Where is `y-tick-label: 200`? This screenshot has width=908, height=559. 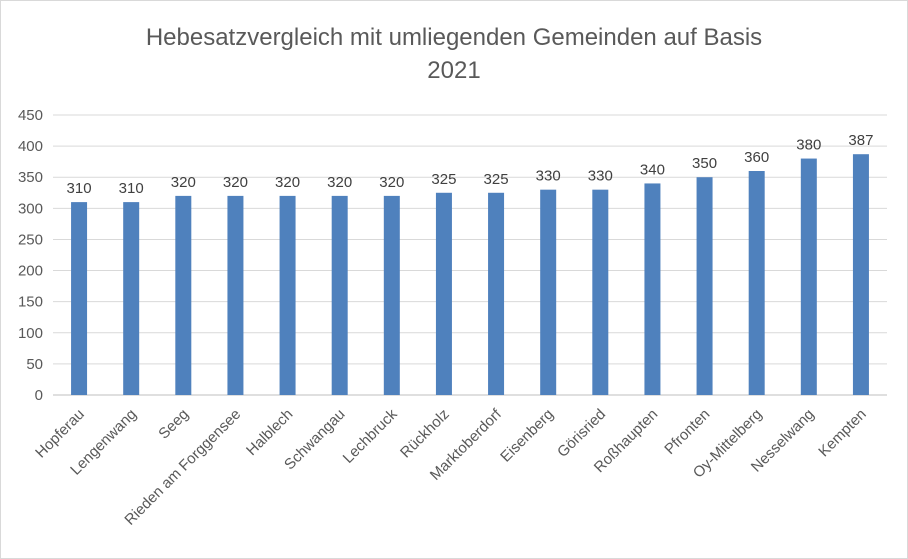
y-tick-label: 200 is located at coordinates (30, 271).